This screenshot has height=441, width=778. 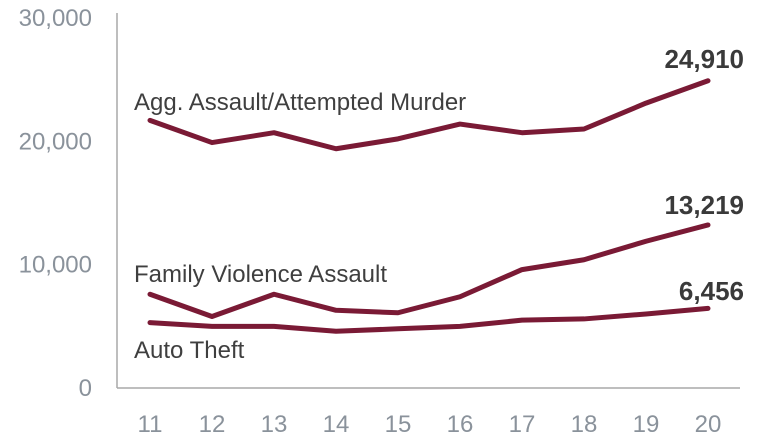 I want to click on x-tick-label: 11, so click(x=150, y=424).